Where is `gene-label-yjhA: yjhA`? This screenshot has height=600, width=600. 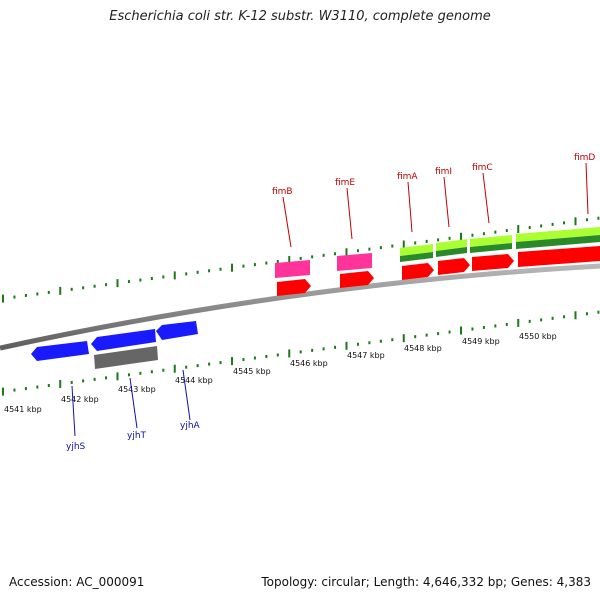
gene-label-yjhA: yjhA is located at coordinates (190, 426).